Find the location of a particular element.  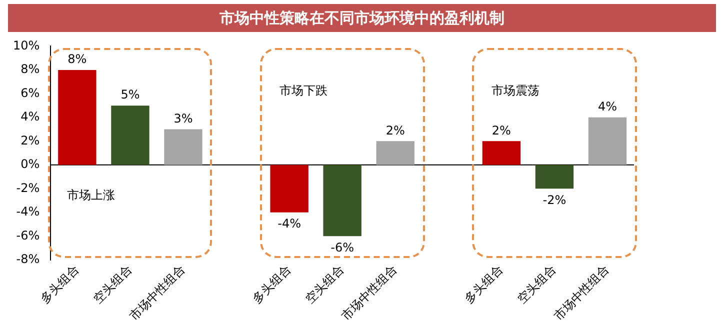

y-tick-label: 6% is located at coordinates (30, 93).